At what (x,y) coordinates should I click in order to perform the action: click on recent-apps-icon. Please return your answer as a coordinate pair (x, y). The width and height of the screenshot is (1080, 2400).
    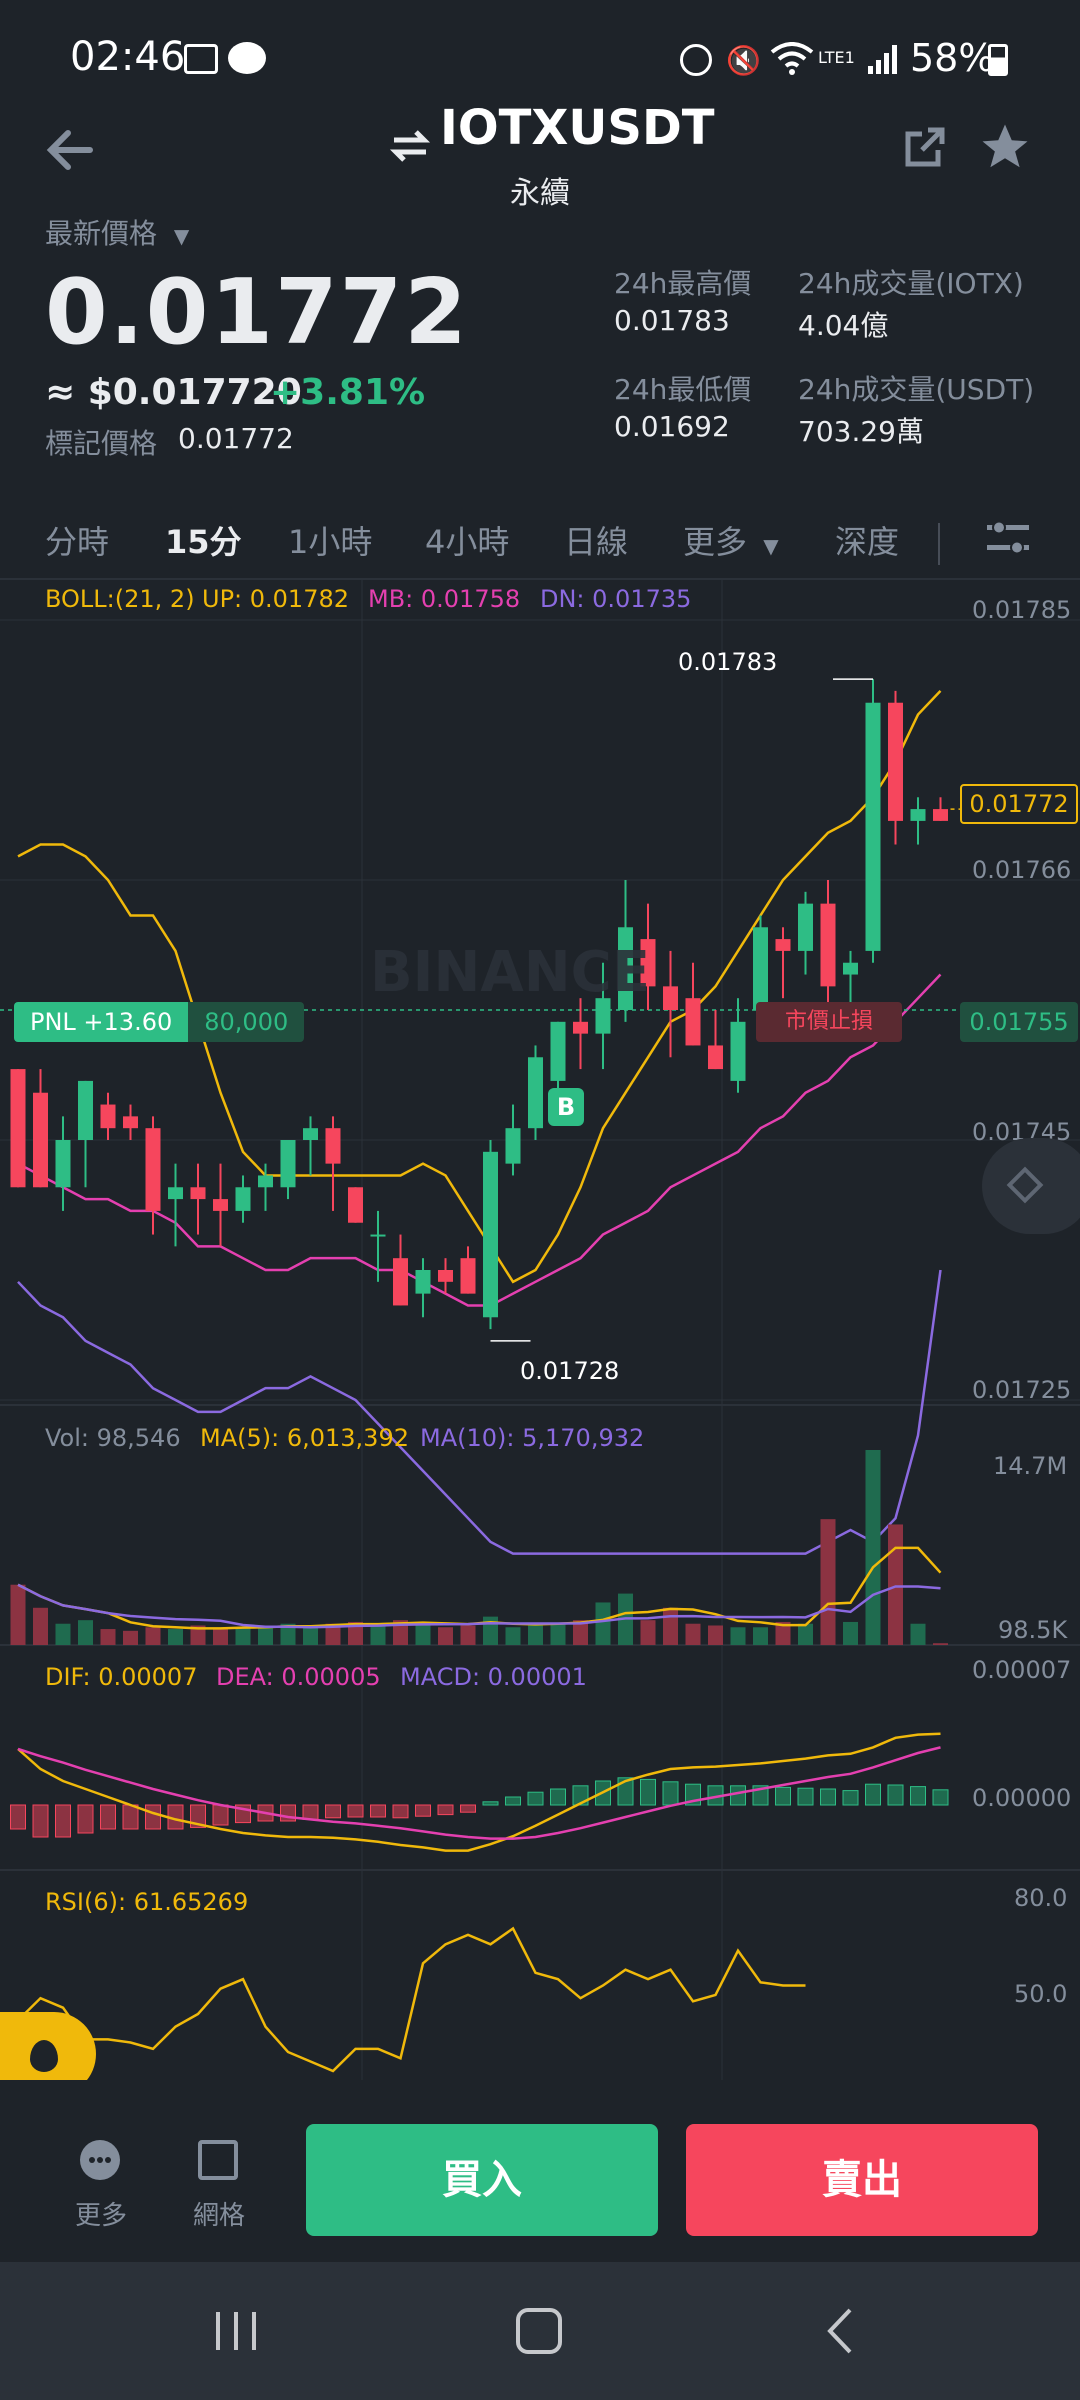
    Looking at the image, I should click on (237, 2331).